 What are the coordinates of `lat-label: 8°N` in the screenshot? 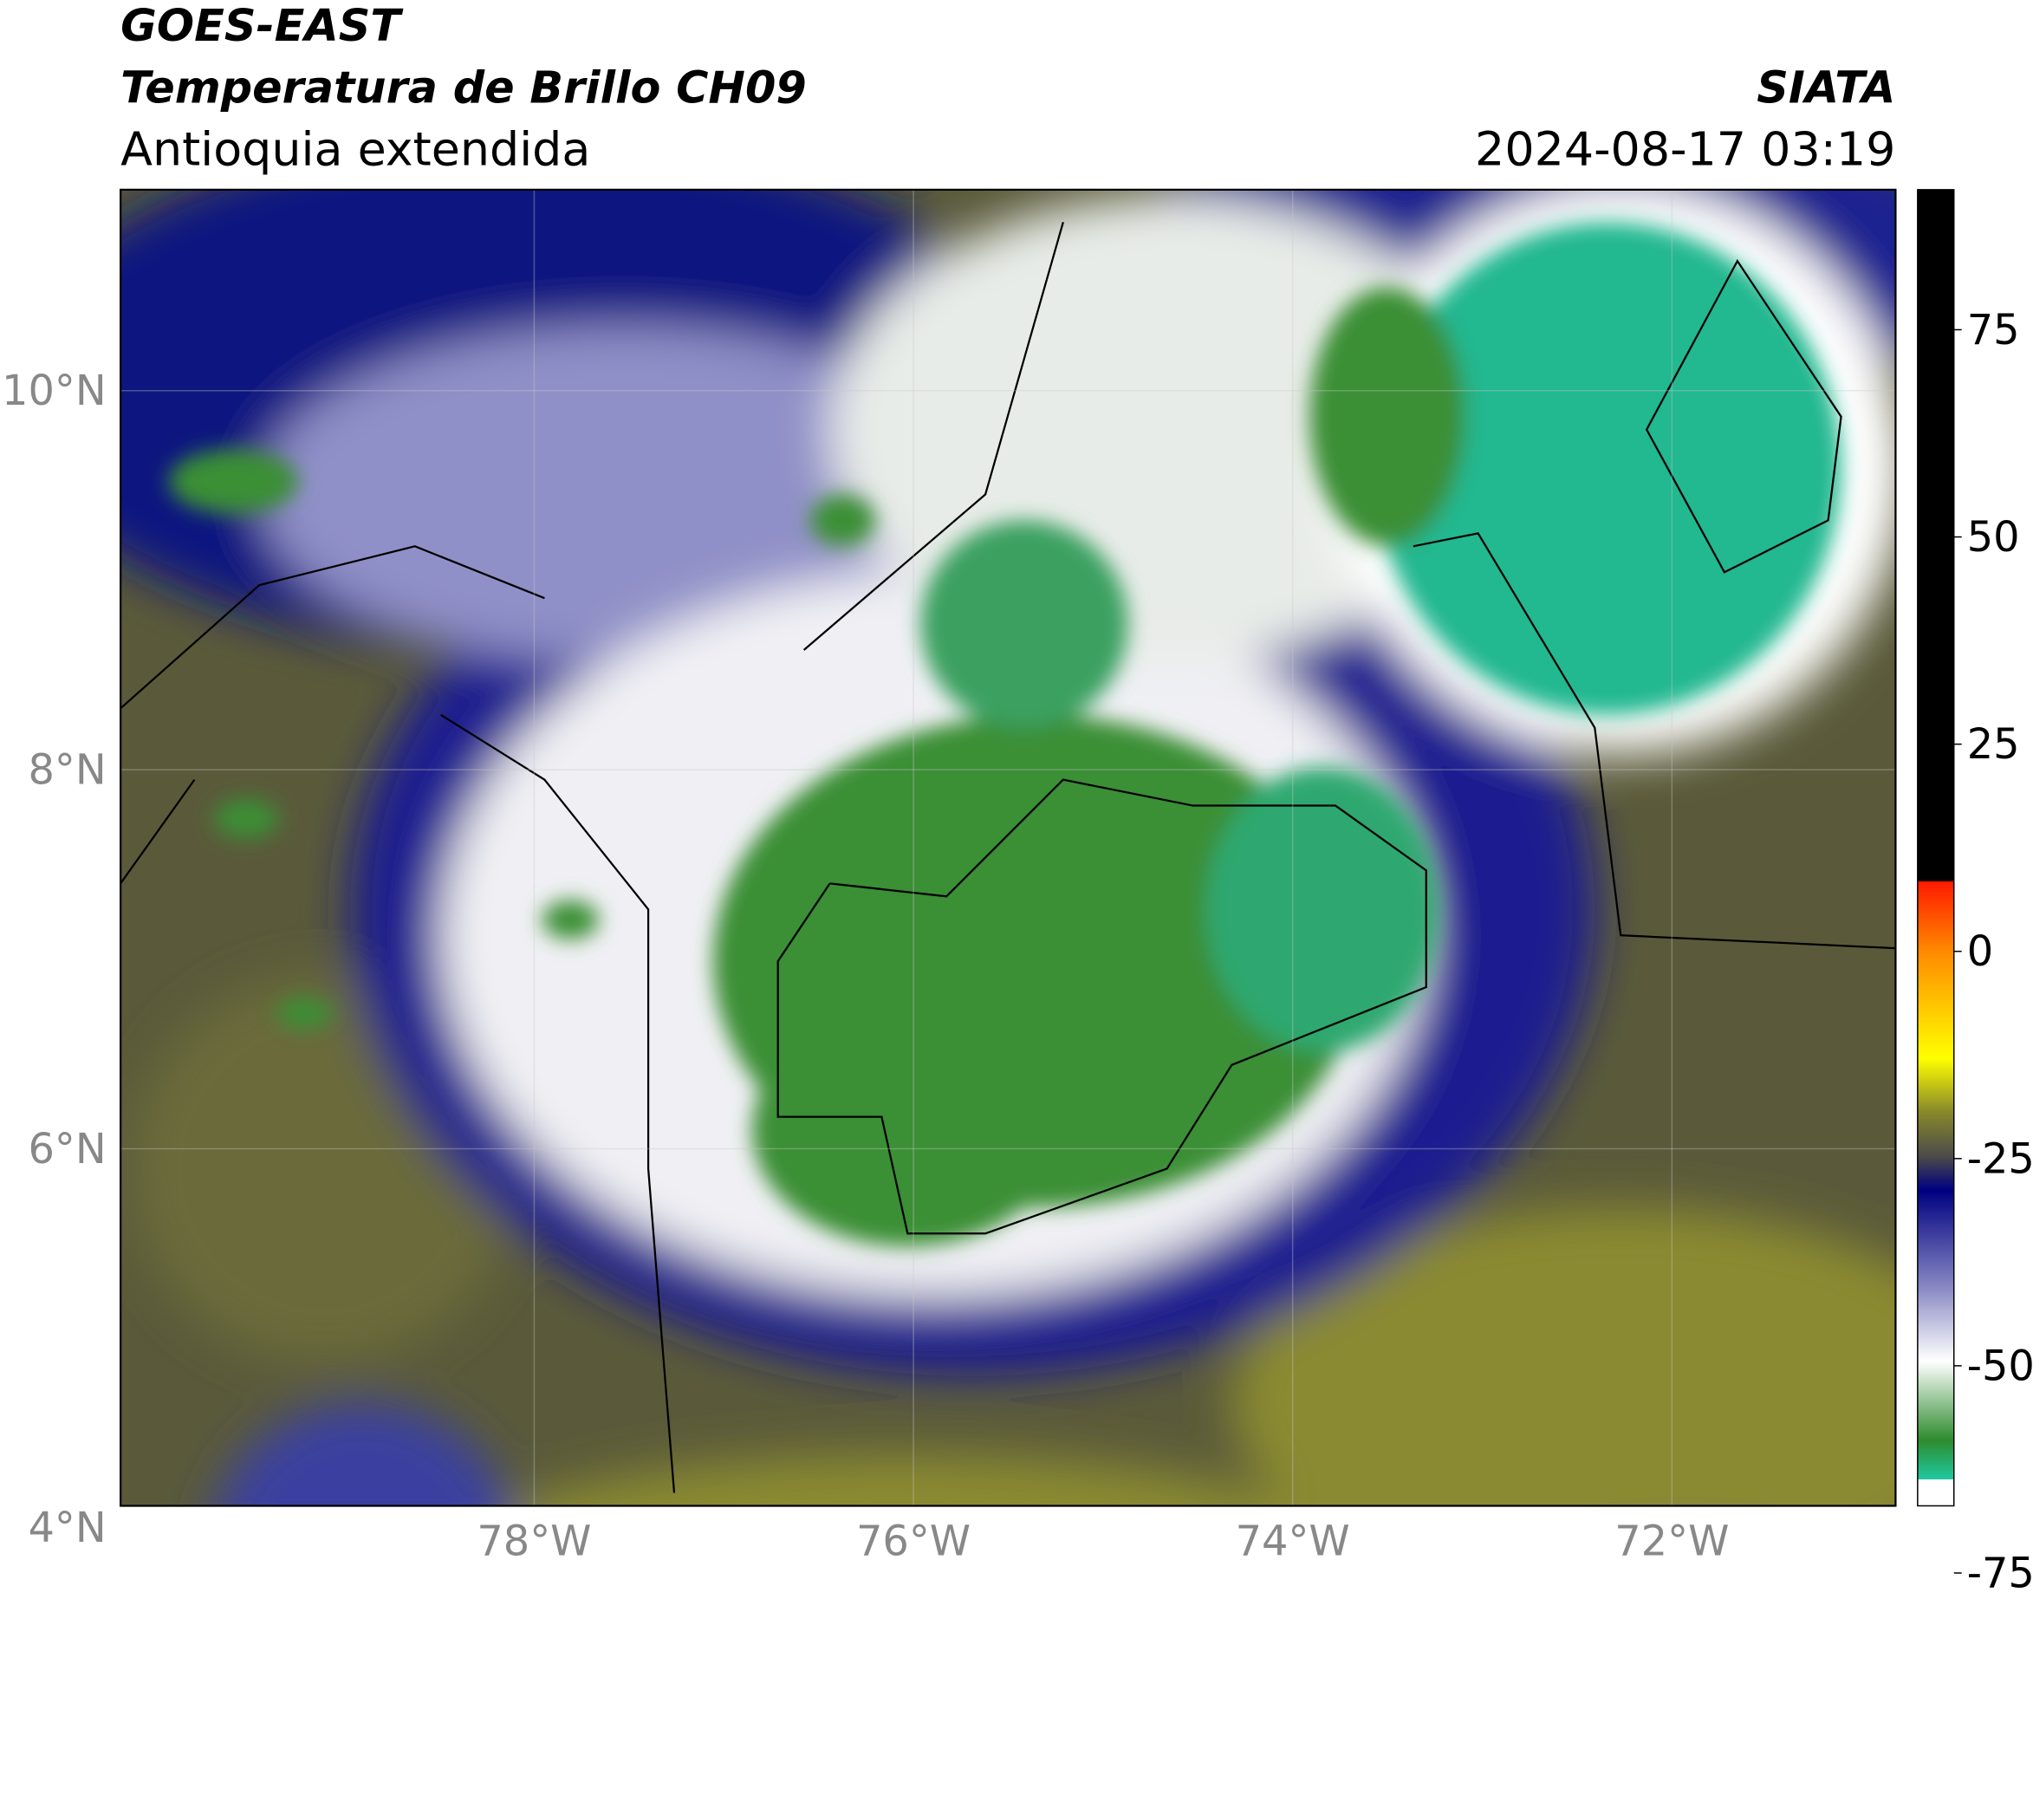 It's located at (67, 771).